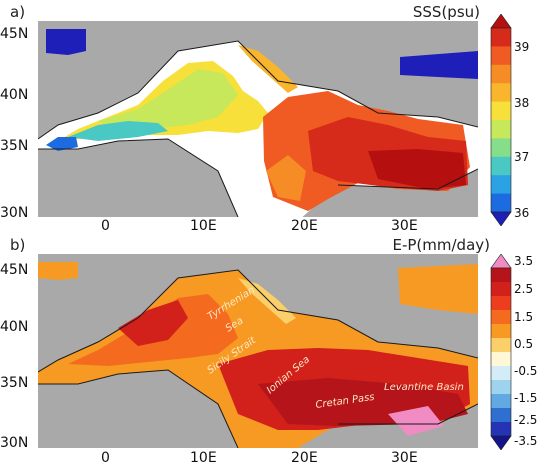 Image resolution: width=540 pixels, height=468 pixels. What do you see at coordinates (522, 47) in the screenshot?
I see `colorbar-label: 39` at bounding box center [522, 47].